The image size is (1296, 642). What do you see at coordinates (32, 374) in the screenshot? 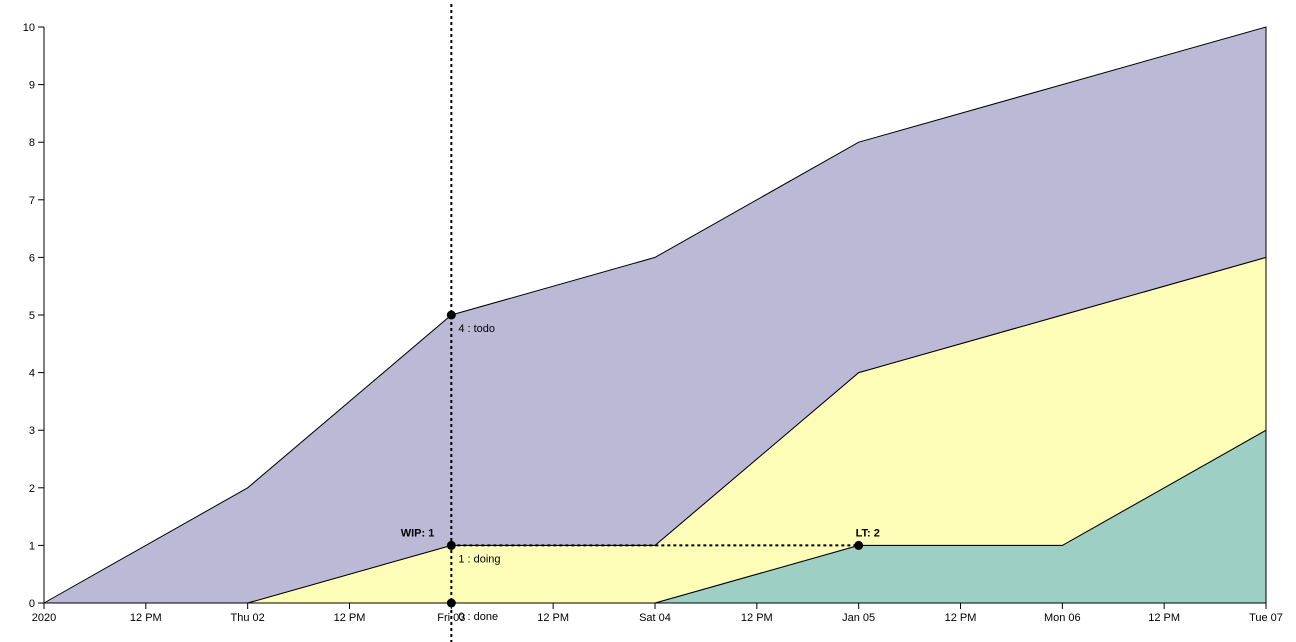
I see `y-tick-label: 4` at bounding box center [32, 374].